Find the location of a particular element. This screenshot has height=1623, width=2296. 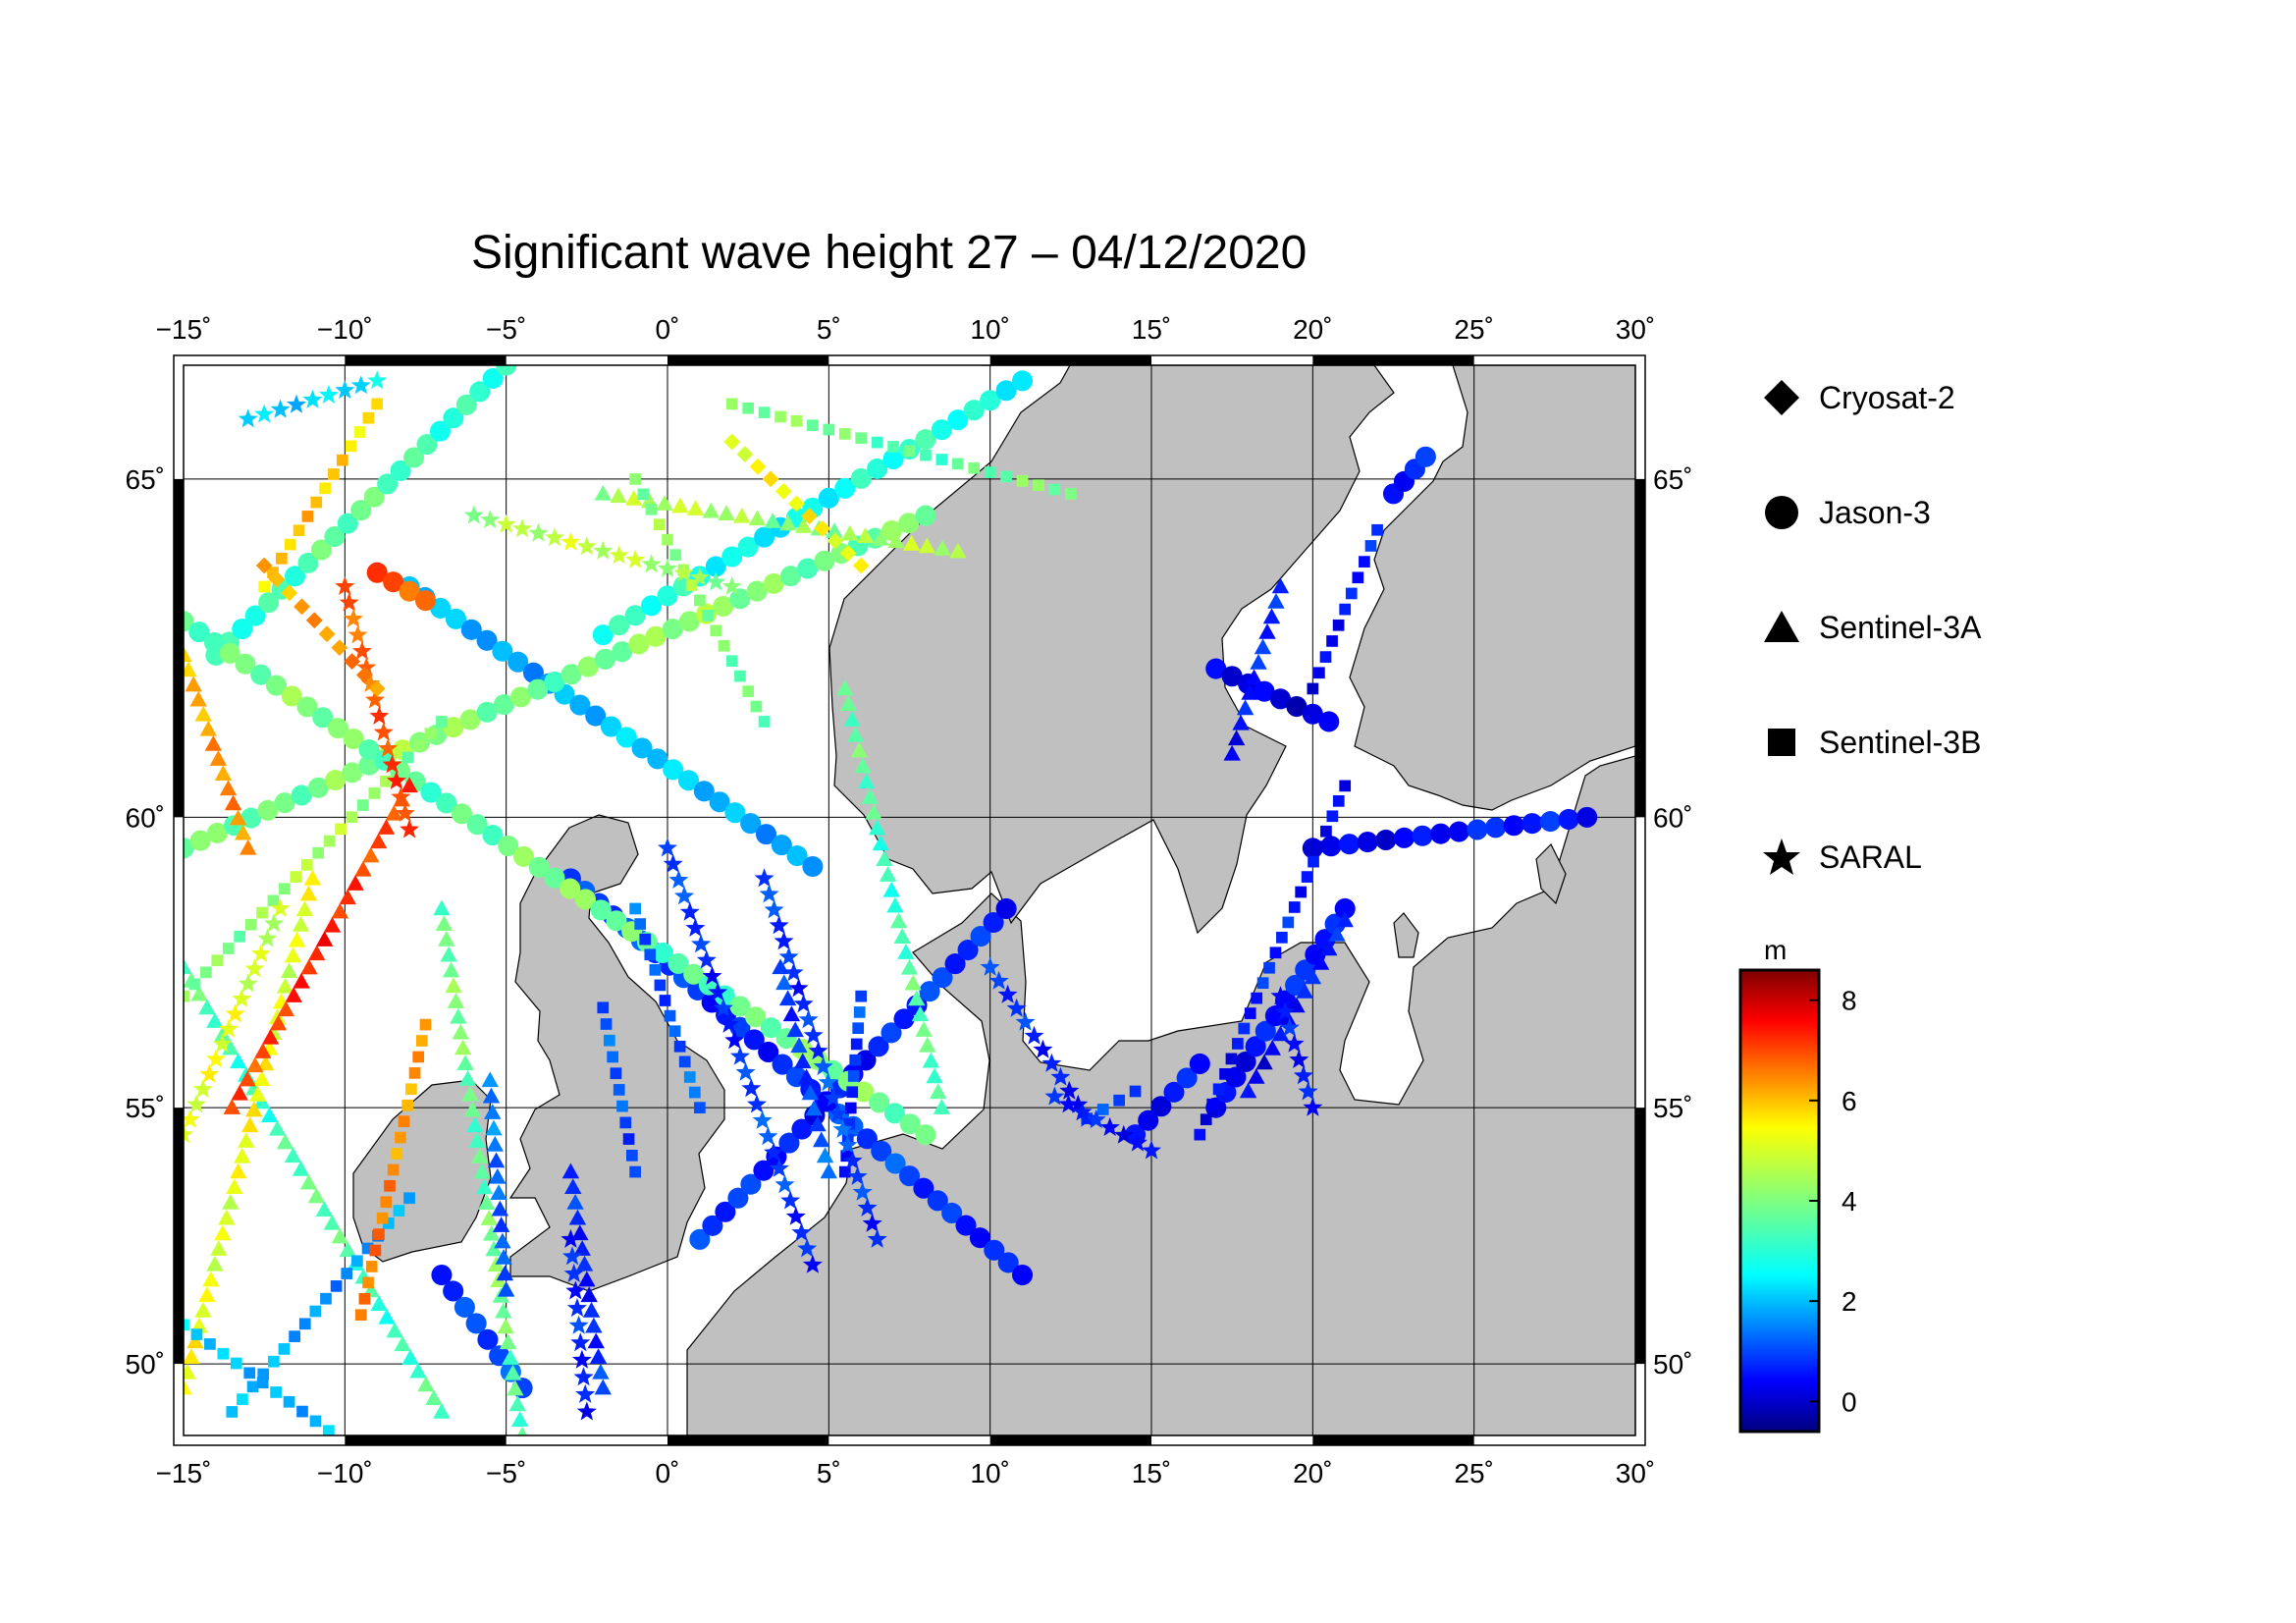

lon-tick-label-bottom: 10˚ is located at coordinates (990, 1473).